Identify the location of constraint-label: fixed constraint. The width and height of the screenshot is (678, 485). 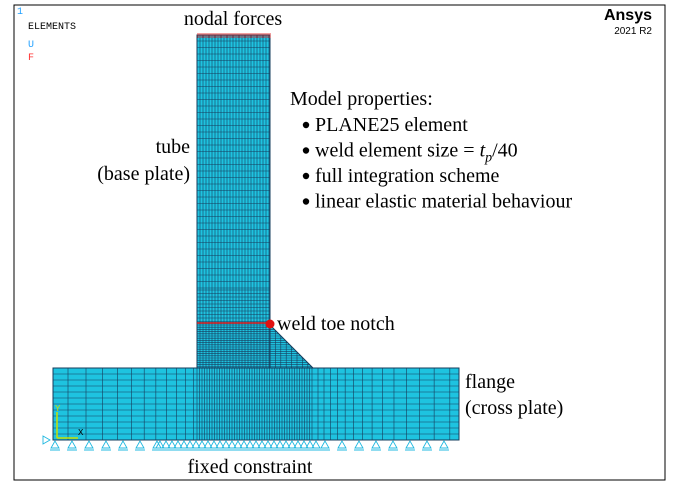
(250, 467).